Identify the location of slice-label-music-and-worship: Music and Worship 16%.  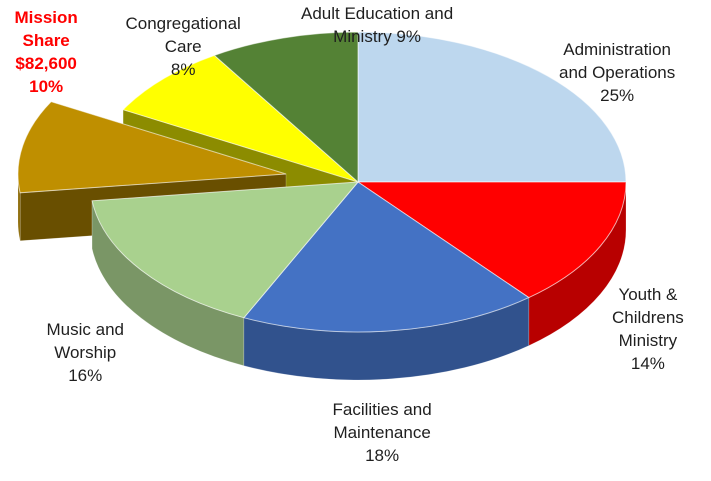
(85, 352).